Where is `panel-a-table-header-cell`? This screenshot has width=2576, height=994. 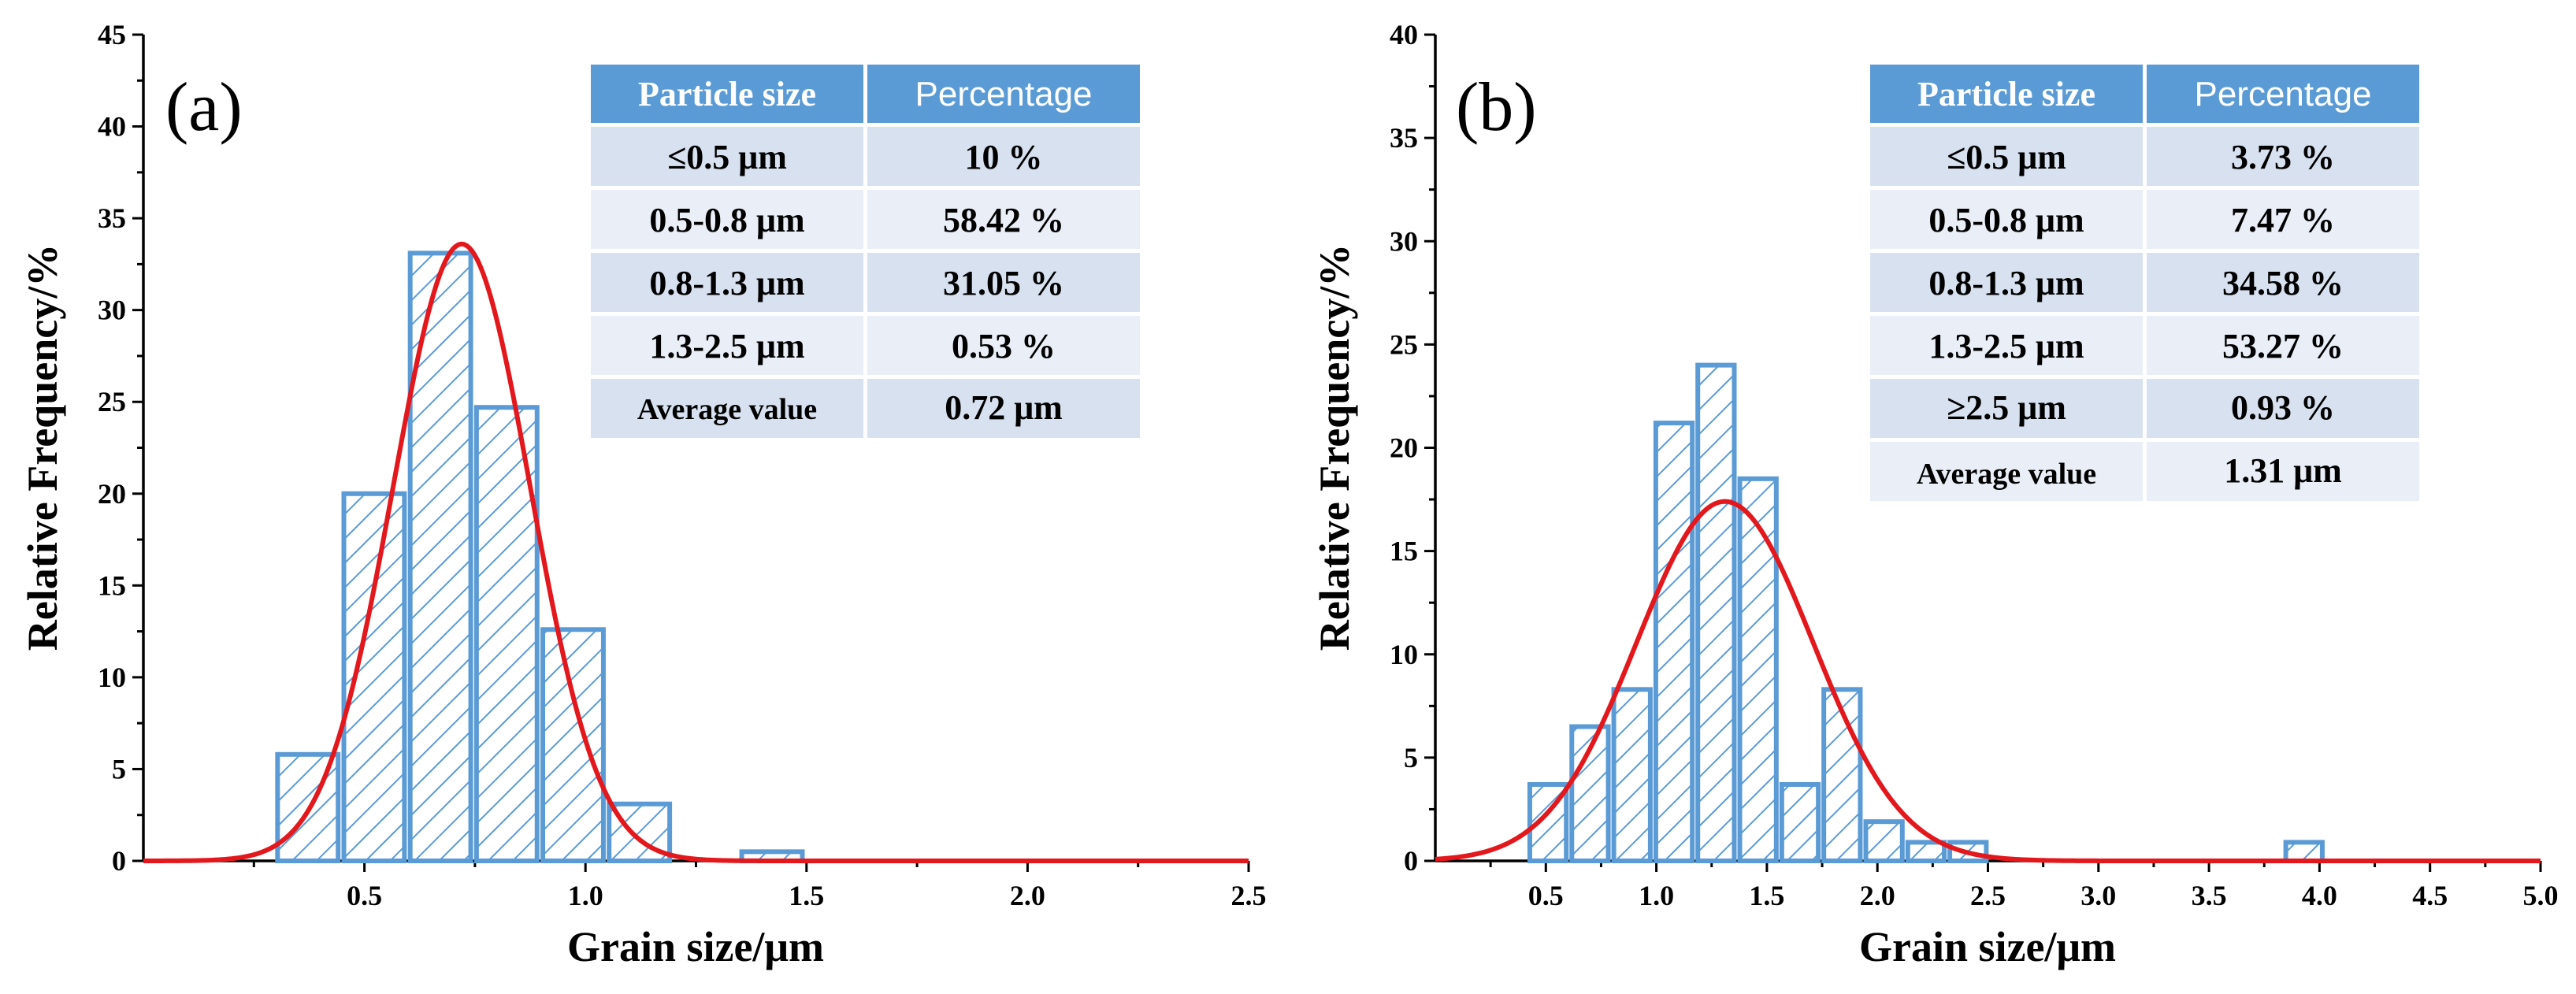 panel-a-table-header-cell is located at coordinates (1003, 94).